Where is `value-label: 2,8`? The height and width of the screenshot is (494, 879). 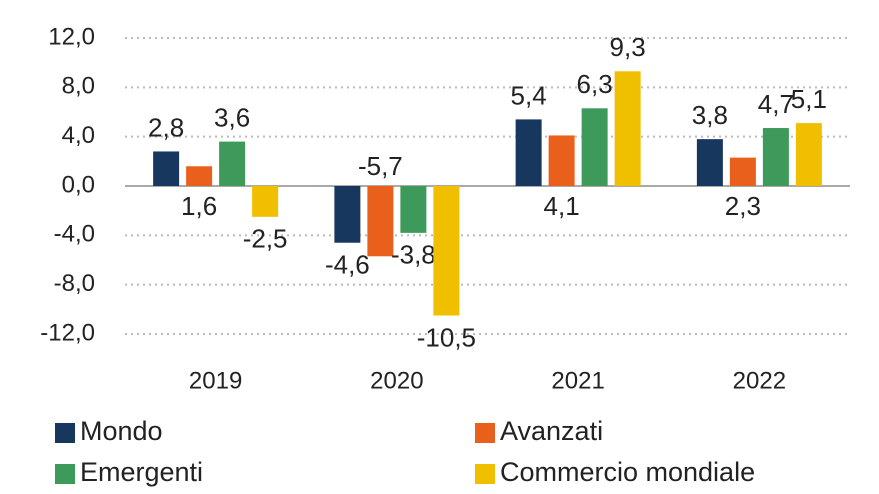 value-label: 2,8 is located at coordinates (166, 127).